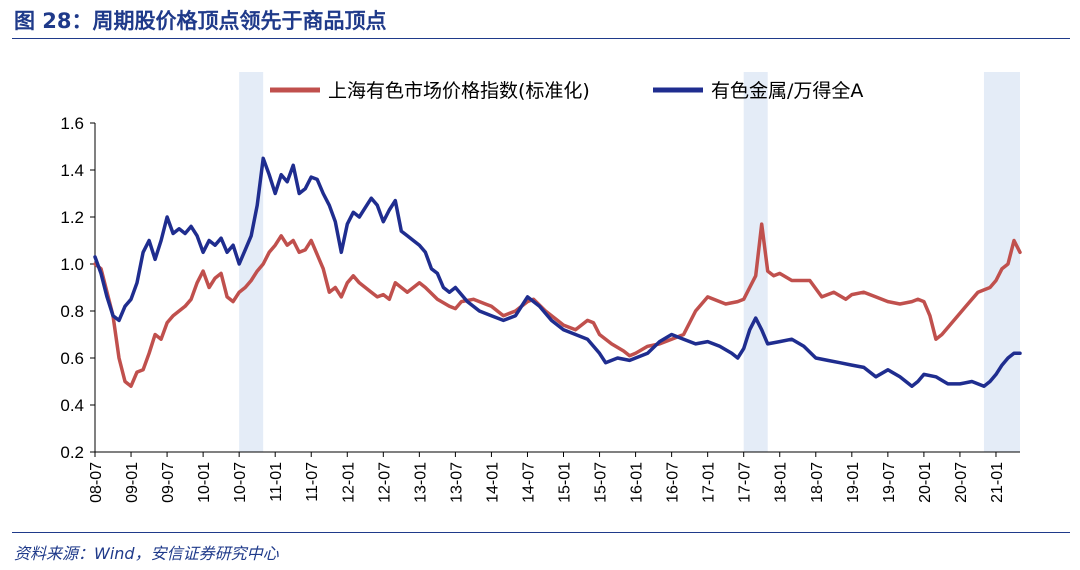  What do you see at coordinates (96, 482) in the screenshot?
I see `x-tick-label: 08-07` at bounding box center [96, 482].